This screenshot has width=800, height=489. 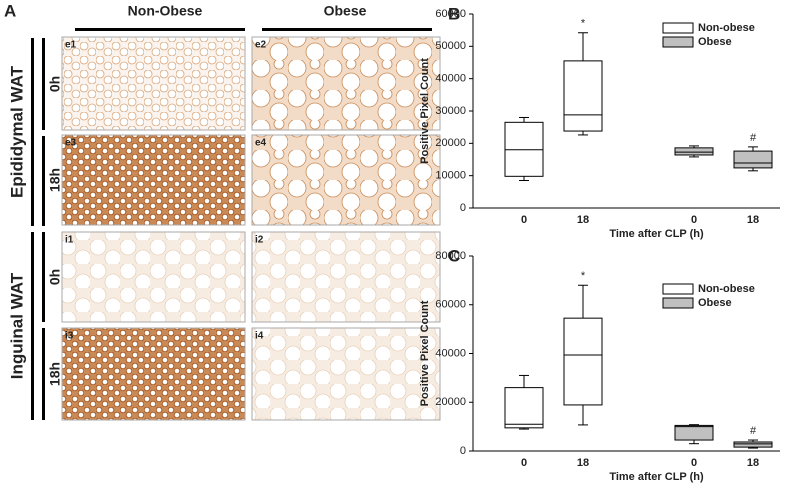 What do you see at coordinates (454, 13) in the screenshot?
I see `panel-label: B` at bounding box center [454, 13].